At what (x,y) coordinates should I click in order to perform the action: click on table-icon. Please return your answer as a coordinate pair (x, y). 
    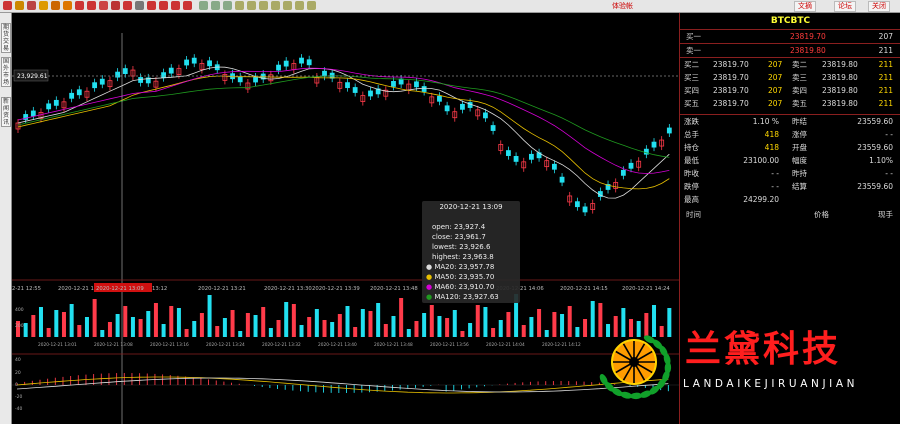
    Looking at the image, I should click on (139, 5).